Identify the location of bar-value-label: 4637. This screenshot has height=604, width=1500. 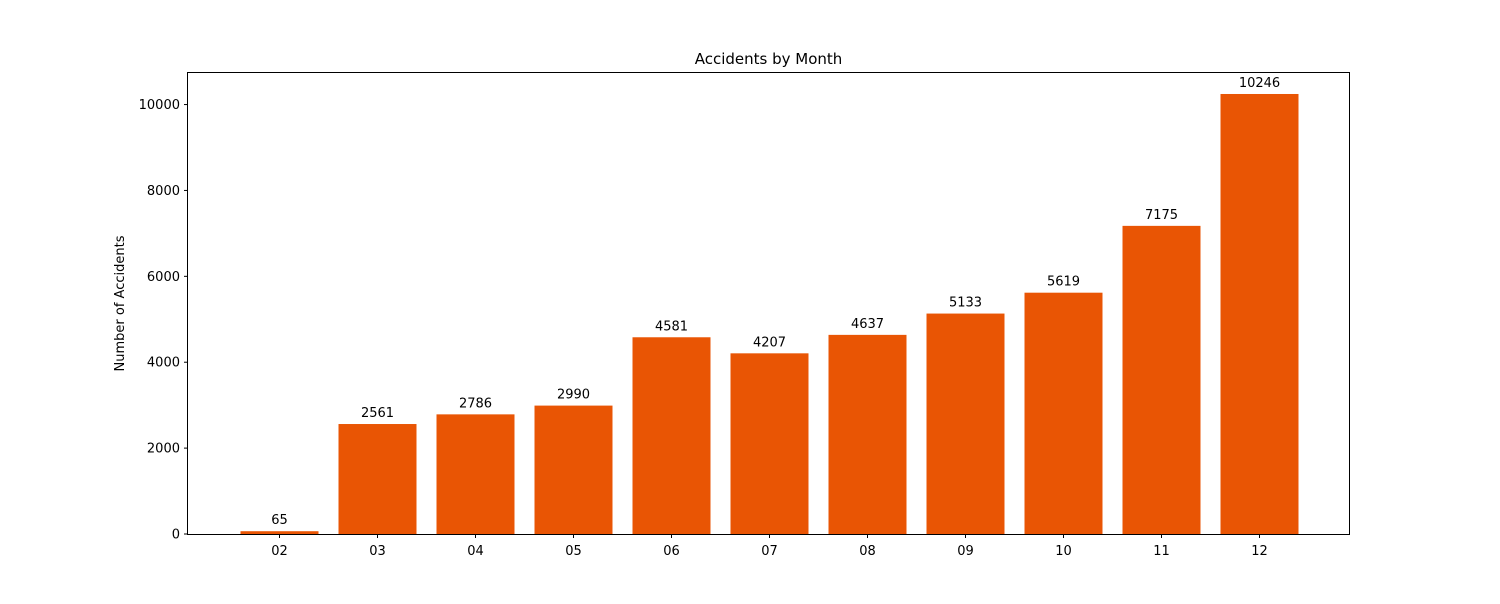
(867, 324).